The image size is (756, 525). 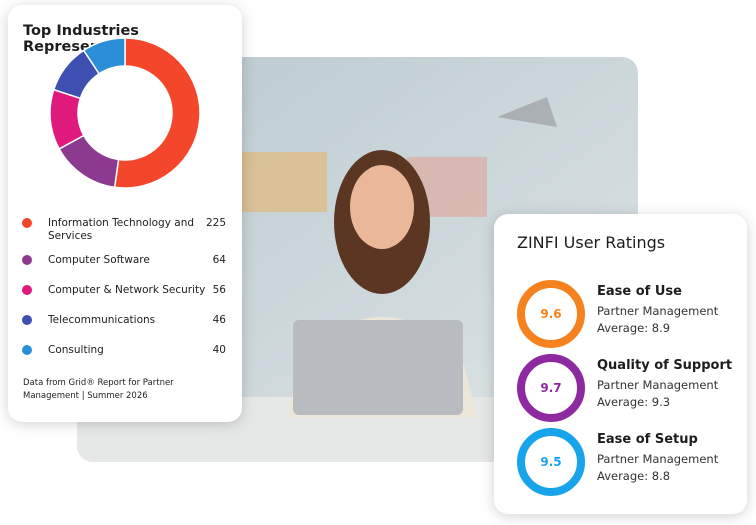 What do you see at coordinates (647, 439) in the screenshot?
I see `rating-name: Ease of Setup` at bounding box center [647, 439].